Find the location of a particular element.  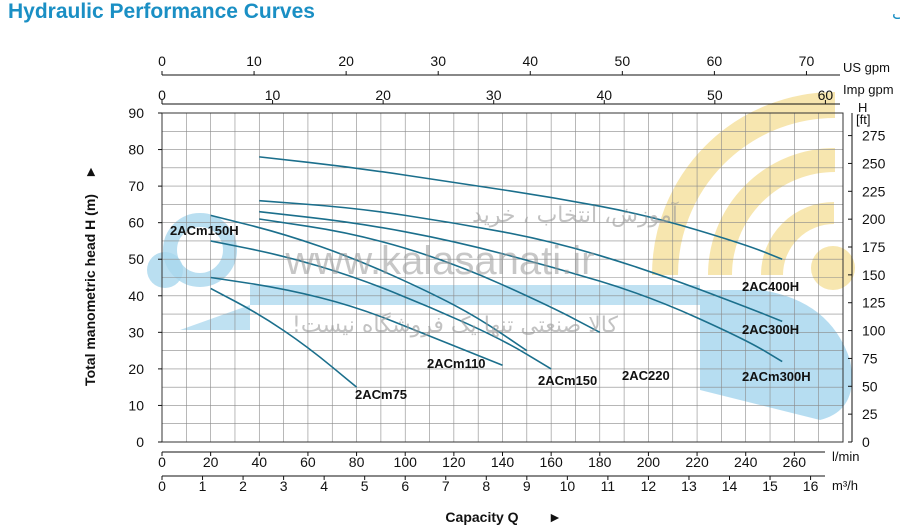

y-tick-label: 10 is located at coordinates (136, 405).